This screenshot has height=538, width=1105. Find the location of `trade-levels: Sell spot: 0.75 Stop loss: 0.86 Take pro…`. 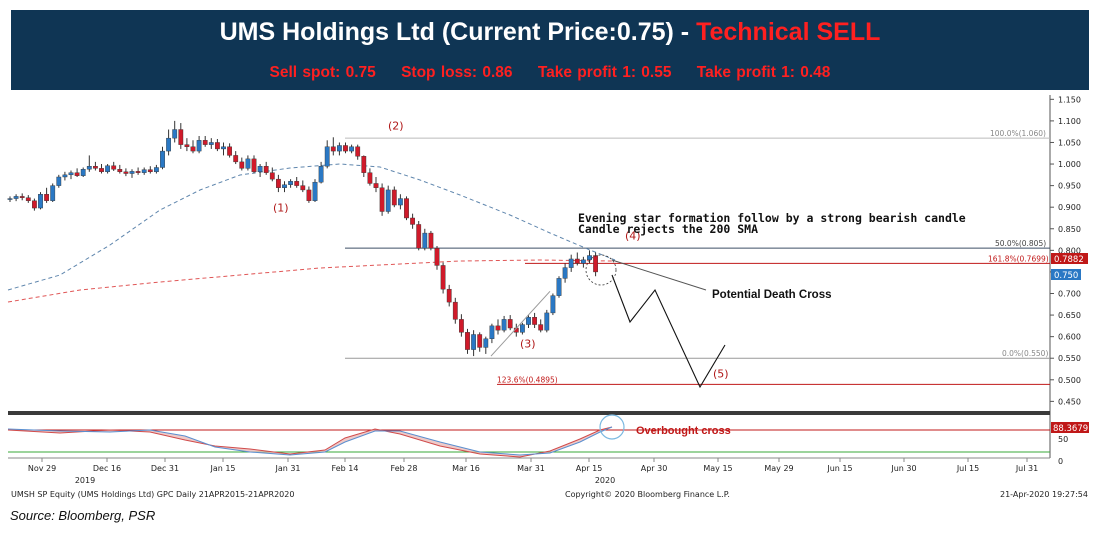

trade-levels: Sell spot: 0.75 Stop loss: 0.86 Take pro… is located at coordinates (550, 73).